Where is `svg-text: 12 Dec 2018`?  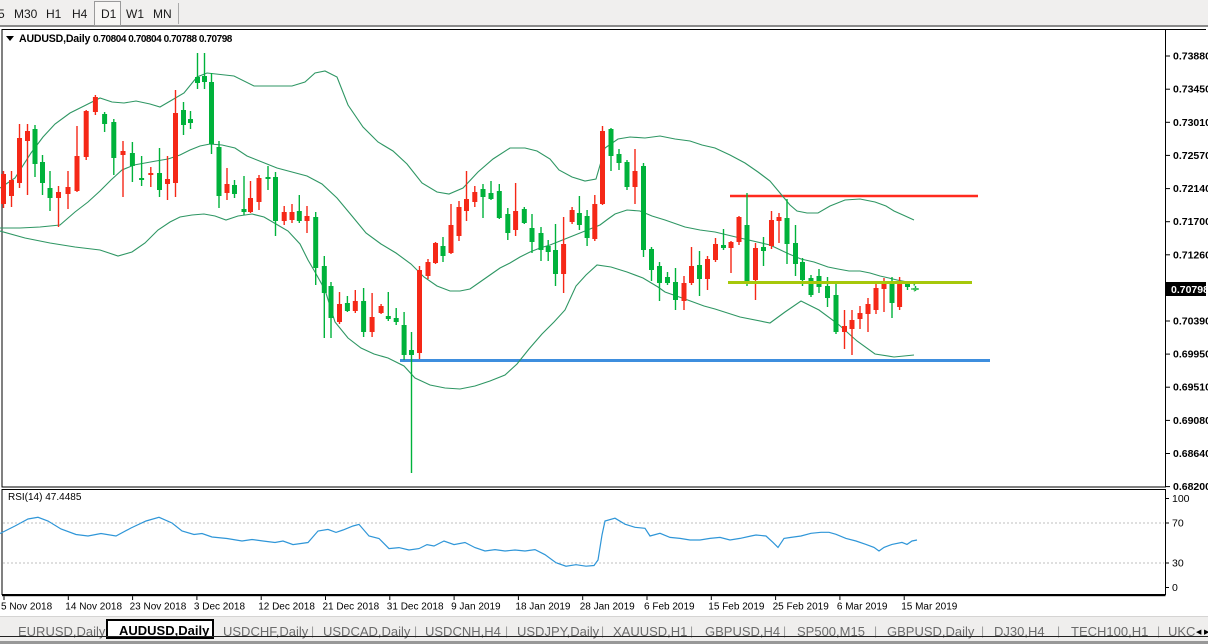
svg-text: 12 Dec 2018 is located at coordinates (286, 607).